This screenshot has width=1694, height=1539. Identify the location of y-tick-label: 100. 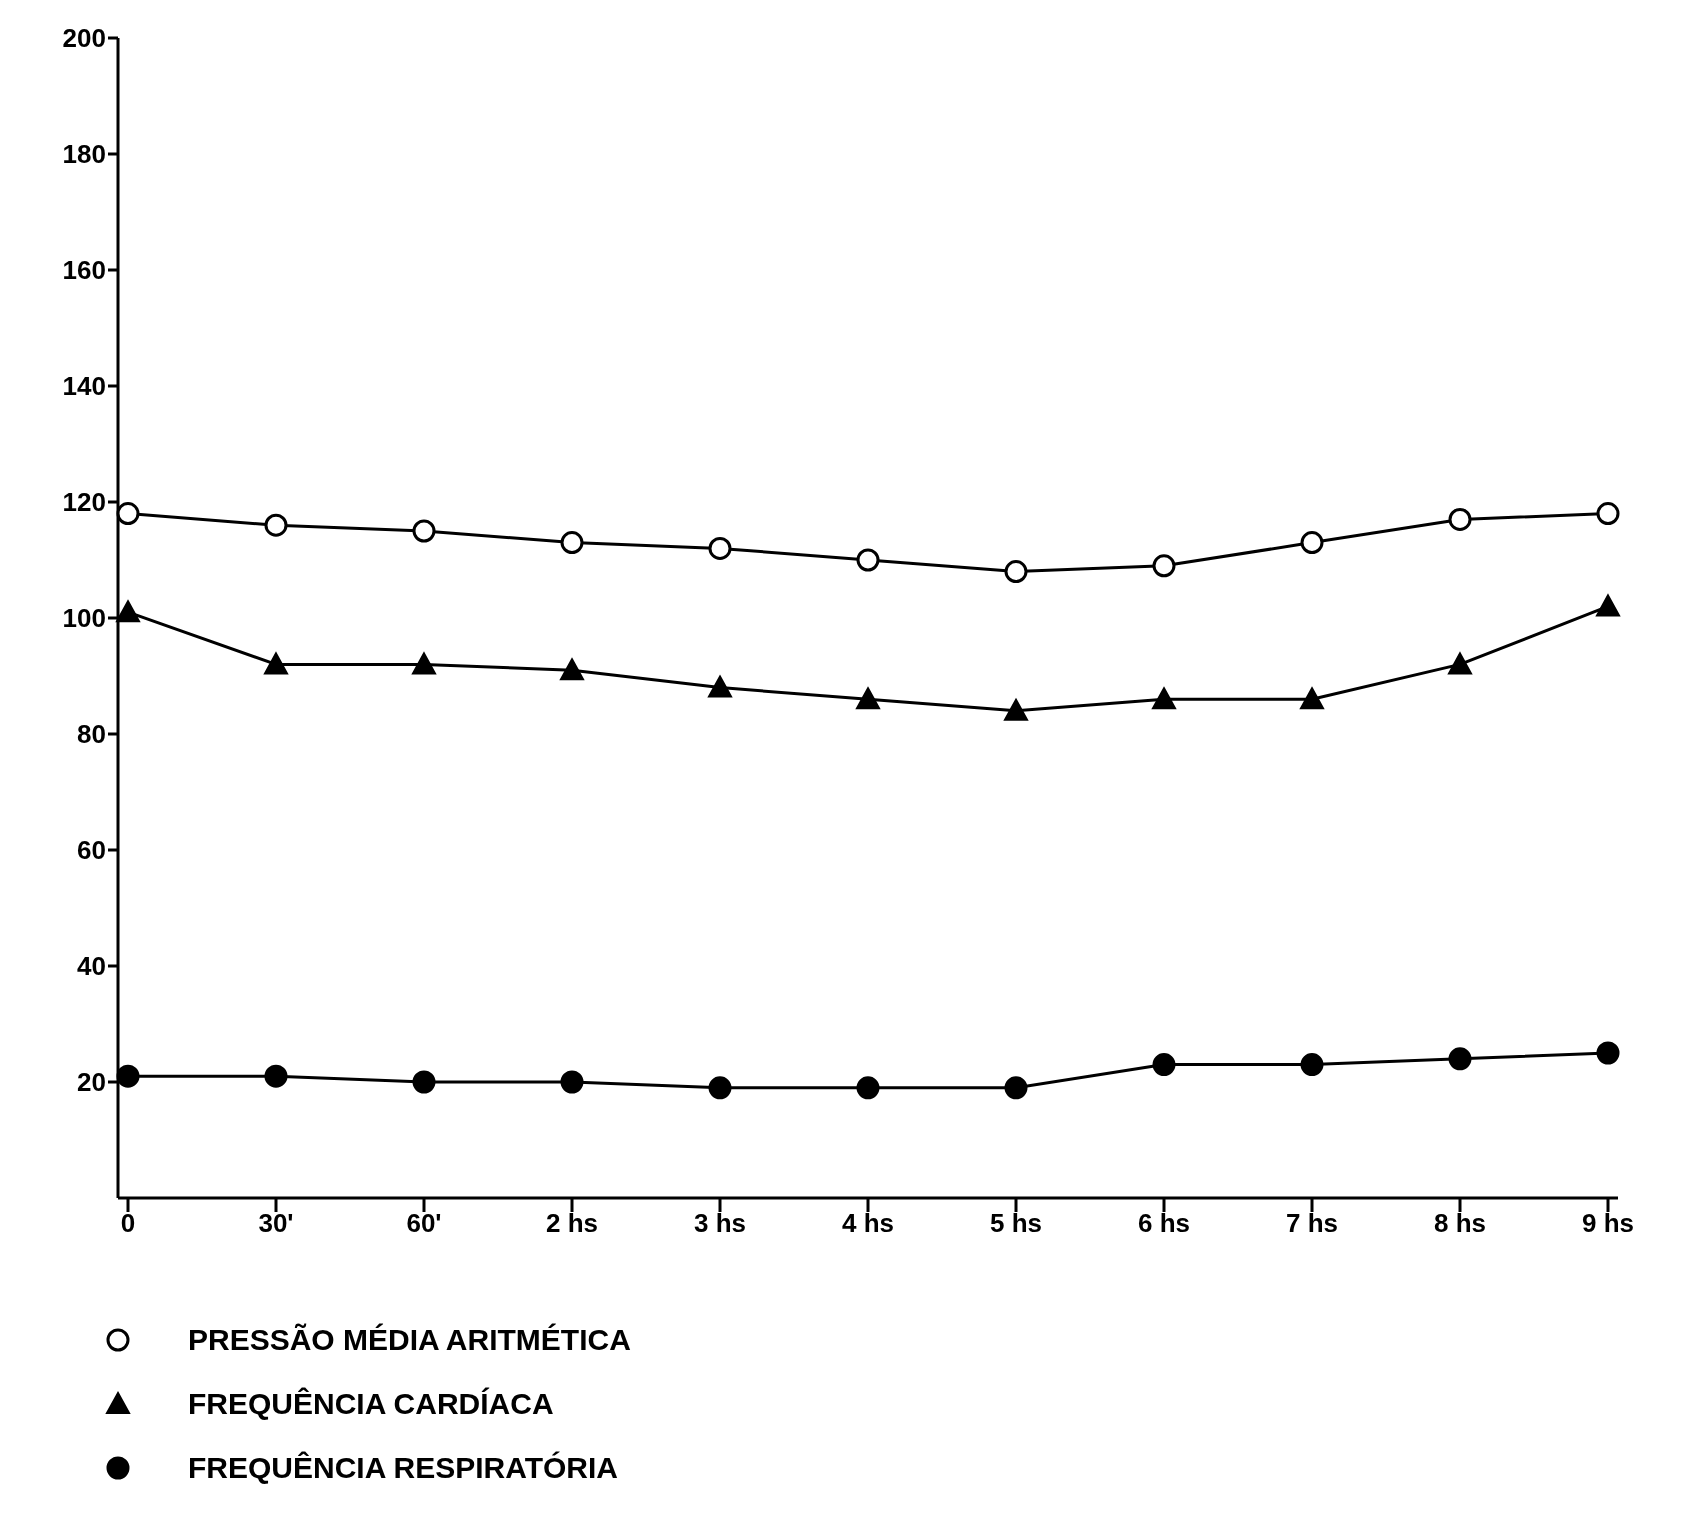
(84, 618).